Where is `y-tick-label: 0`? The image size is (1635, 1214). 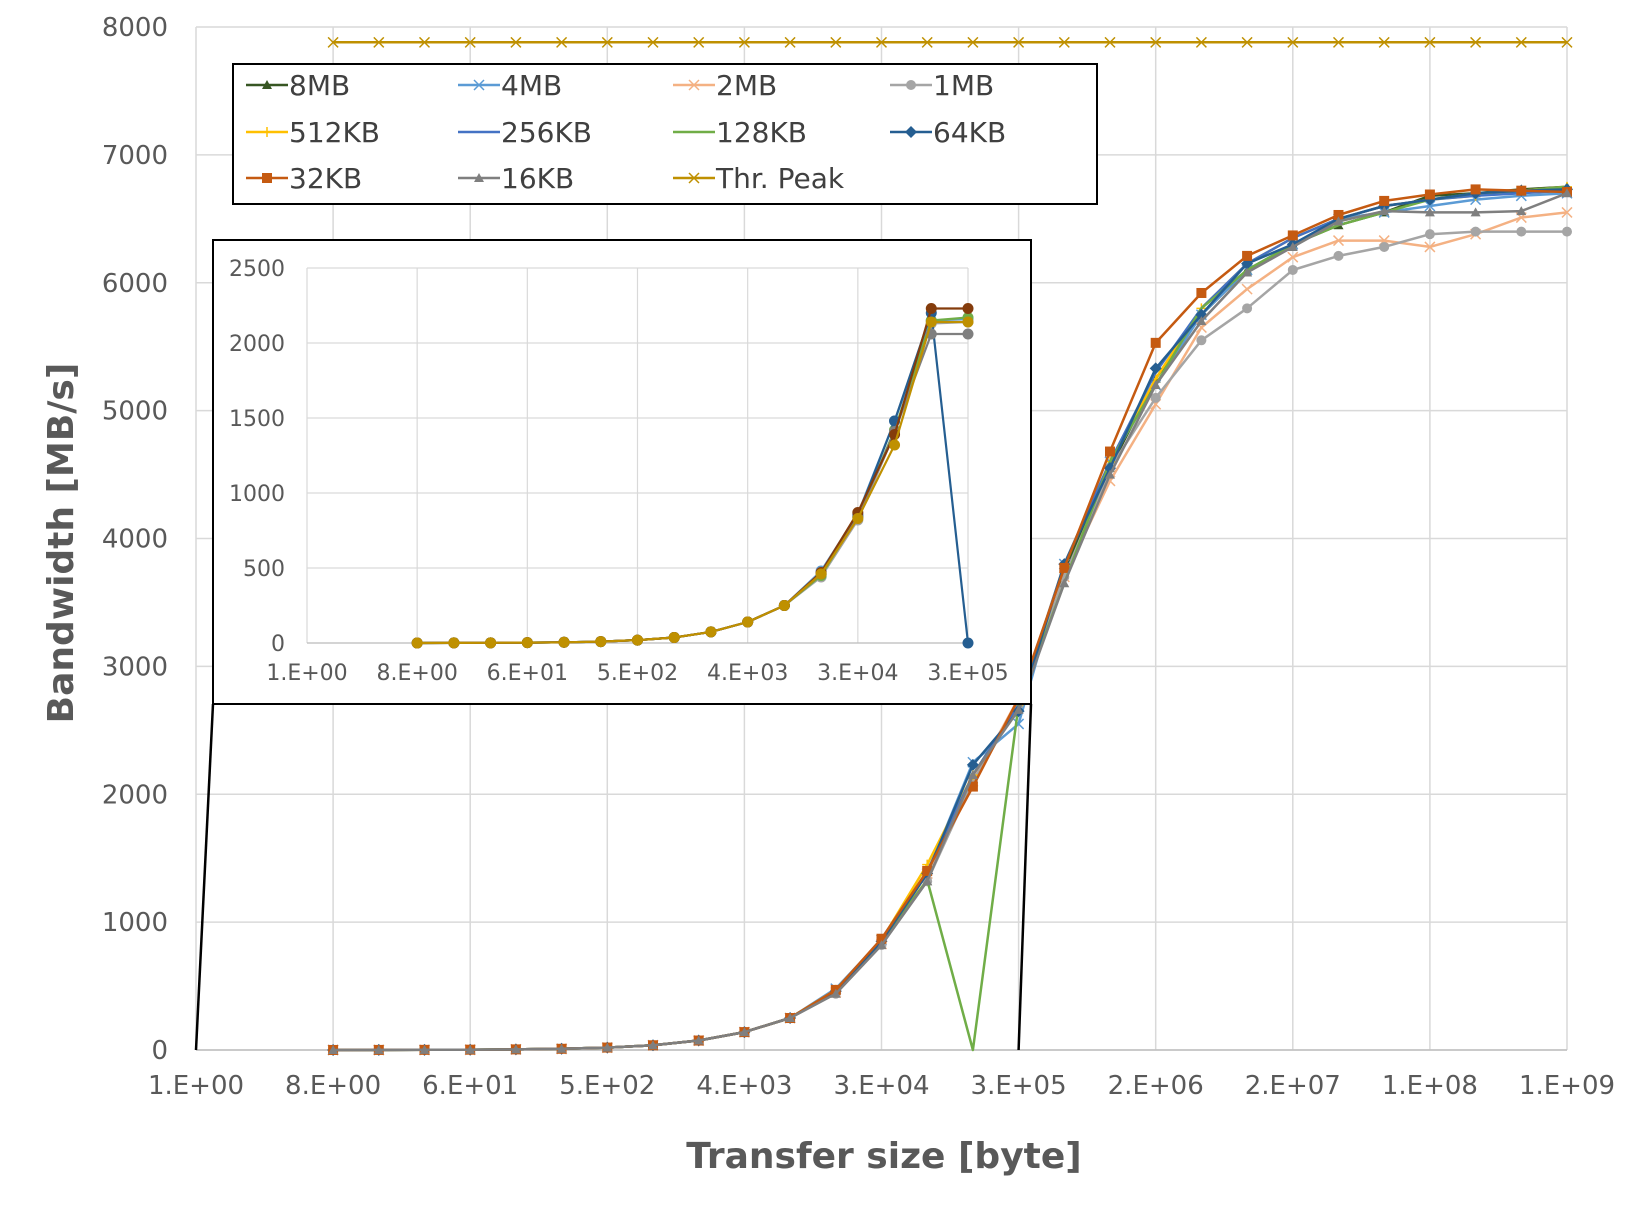
y-tick-label: 0 is located at coordinates (159, 1051).